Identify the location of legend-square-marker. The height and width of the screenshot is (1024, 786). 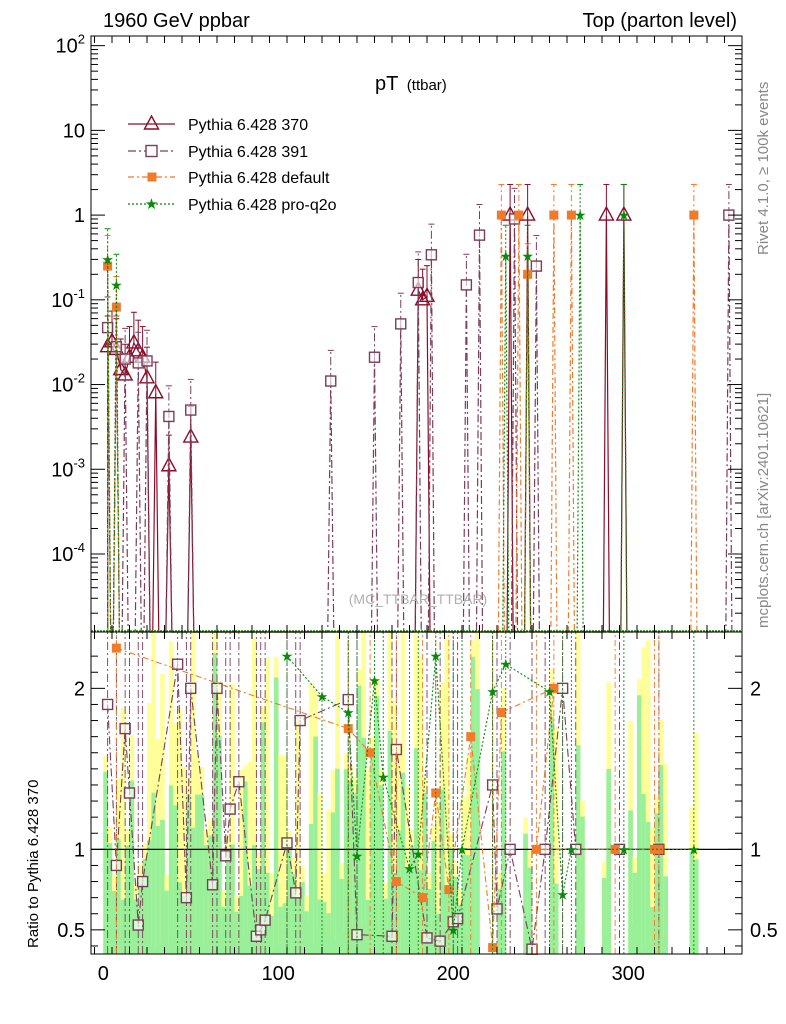
(151, 151).